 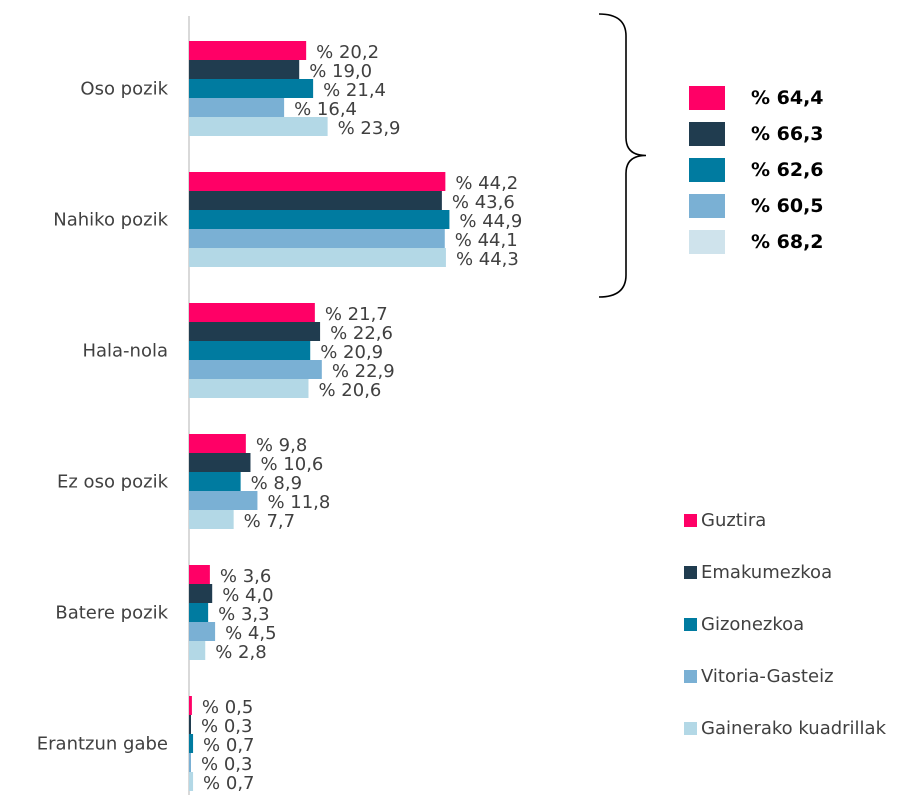 What do you see at coordinates (291, 464) in the screenshot?
I see `value-label-ez-oso-pozik-emakumezkoa: % 10,6` at bounding box center [291, 464].